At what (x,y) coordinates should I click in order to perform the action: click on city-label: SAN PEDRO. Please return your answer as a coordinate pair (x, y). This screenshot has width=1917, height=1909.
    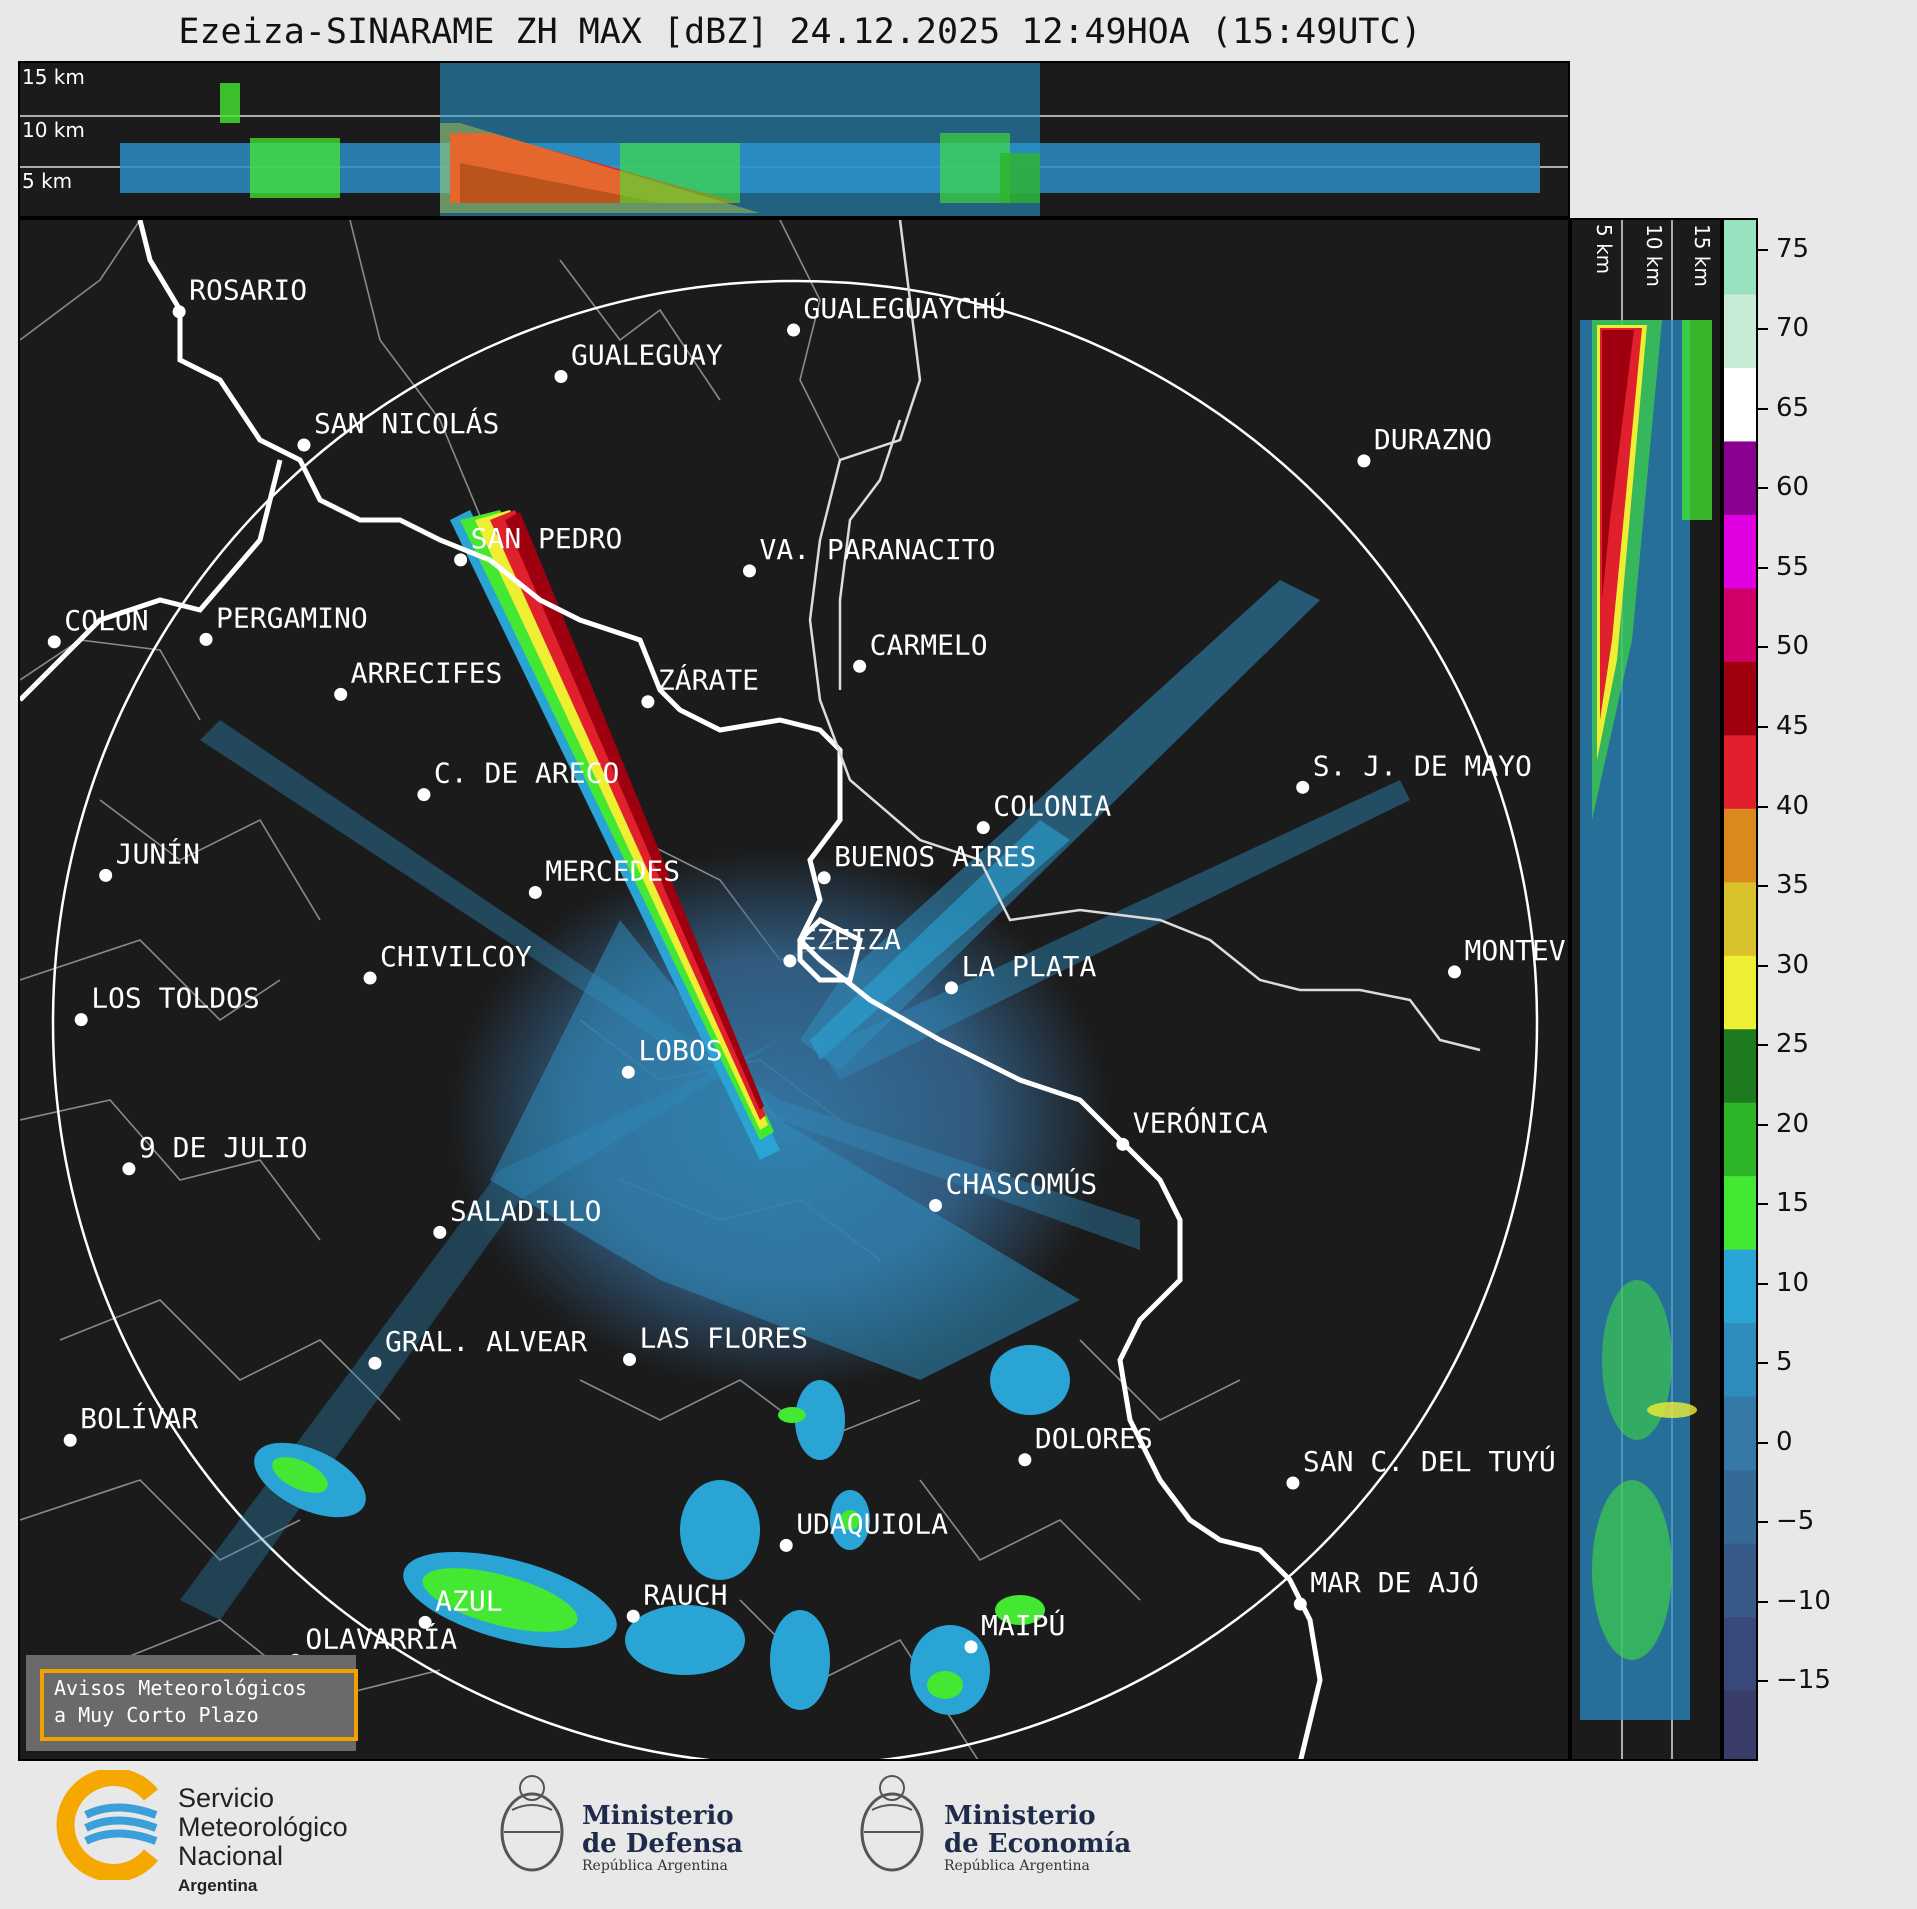
    Looking at the image, I should click on (547, 538).